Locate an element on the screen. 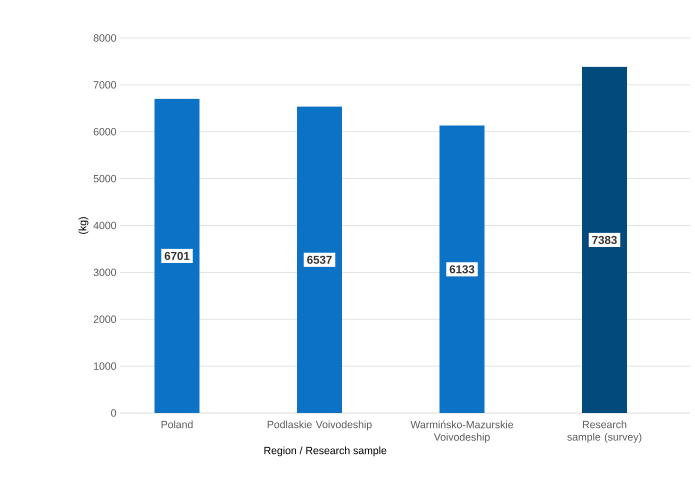 Image resolution: width=695 pixels, height=479 pixels. y-tick-label: 6000 is located at coordinates (105, 132).